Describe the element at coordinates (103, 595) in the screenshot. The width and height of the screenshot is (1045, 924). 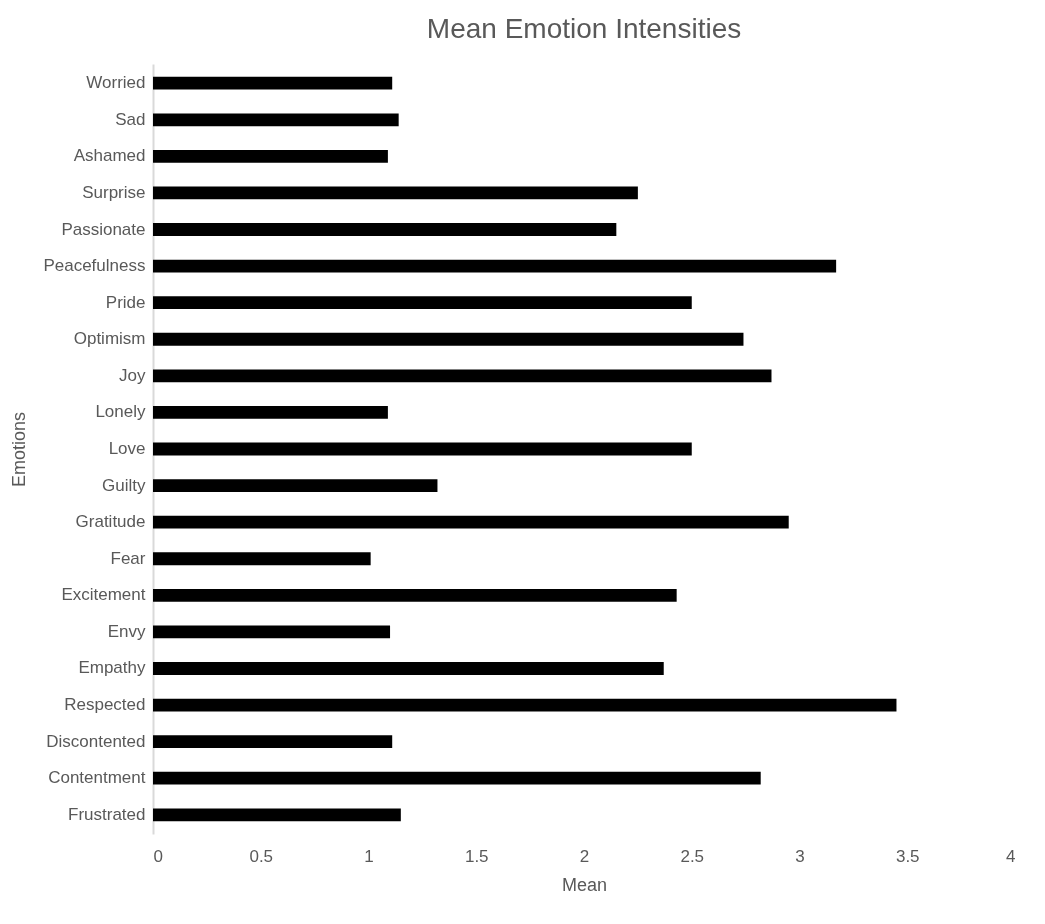
I see `y-tick-label: Excitement` at that location.